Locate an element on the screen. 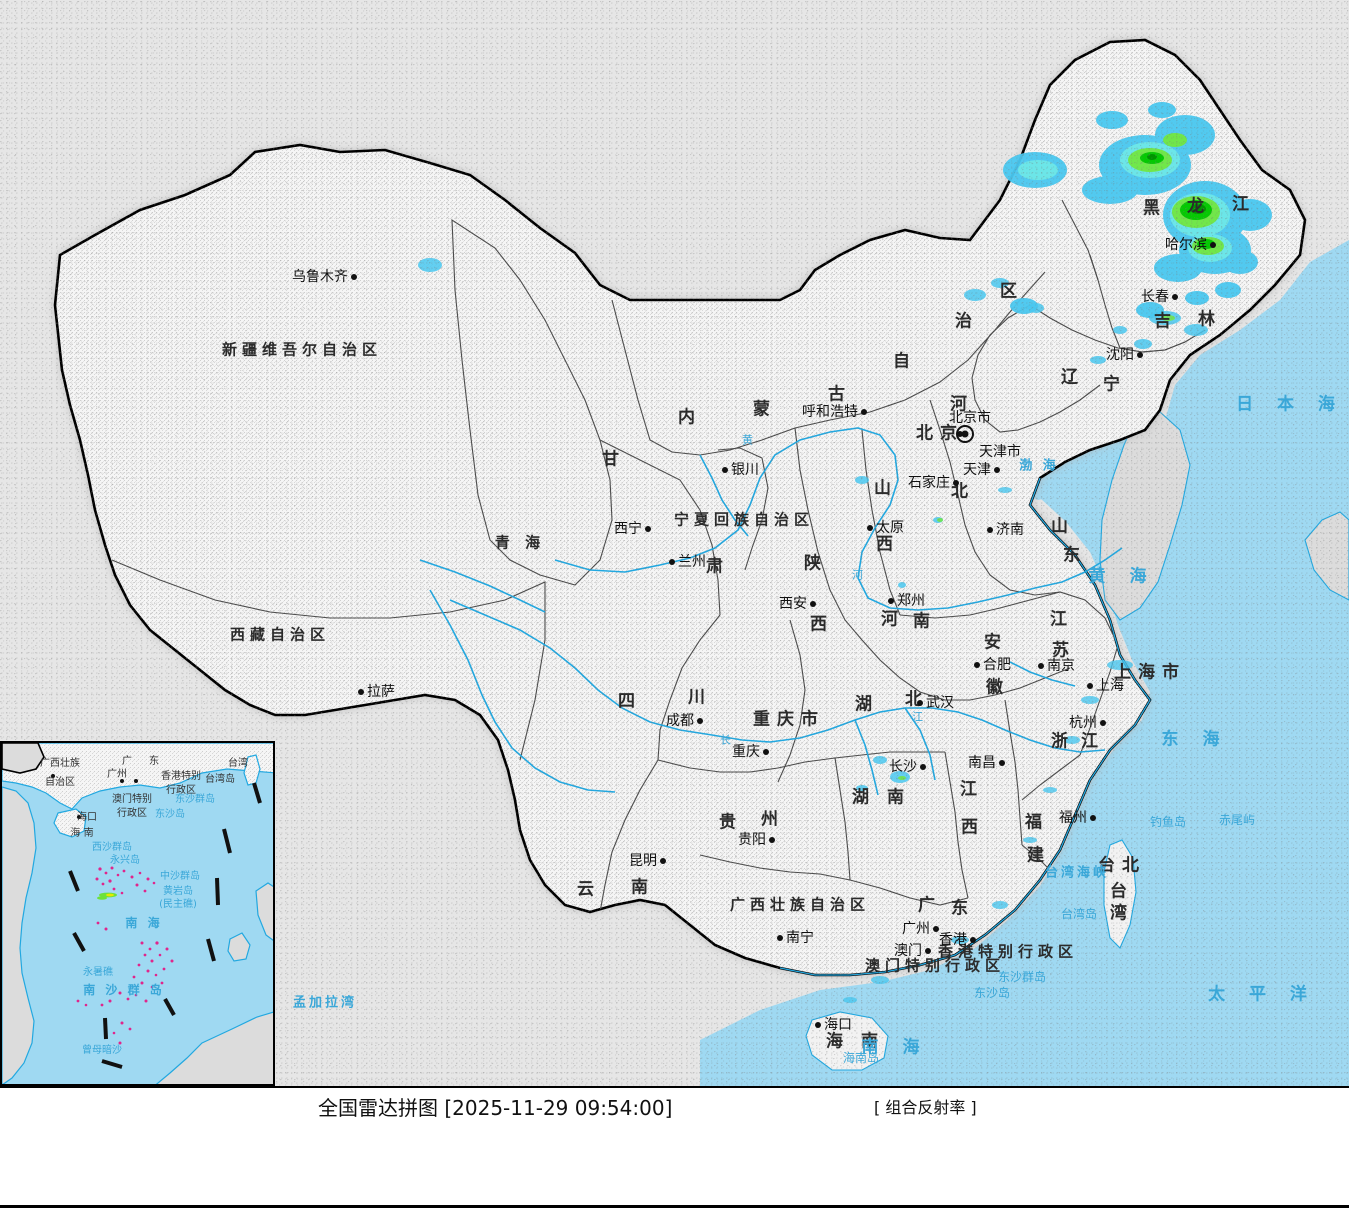 The height and width of the screenshot is (1208, 1349). city-label-7: 天津 is located at coordinates (977, 470).